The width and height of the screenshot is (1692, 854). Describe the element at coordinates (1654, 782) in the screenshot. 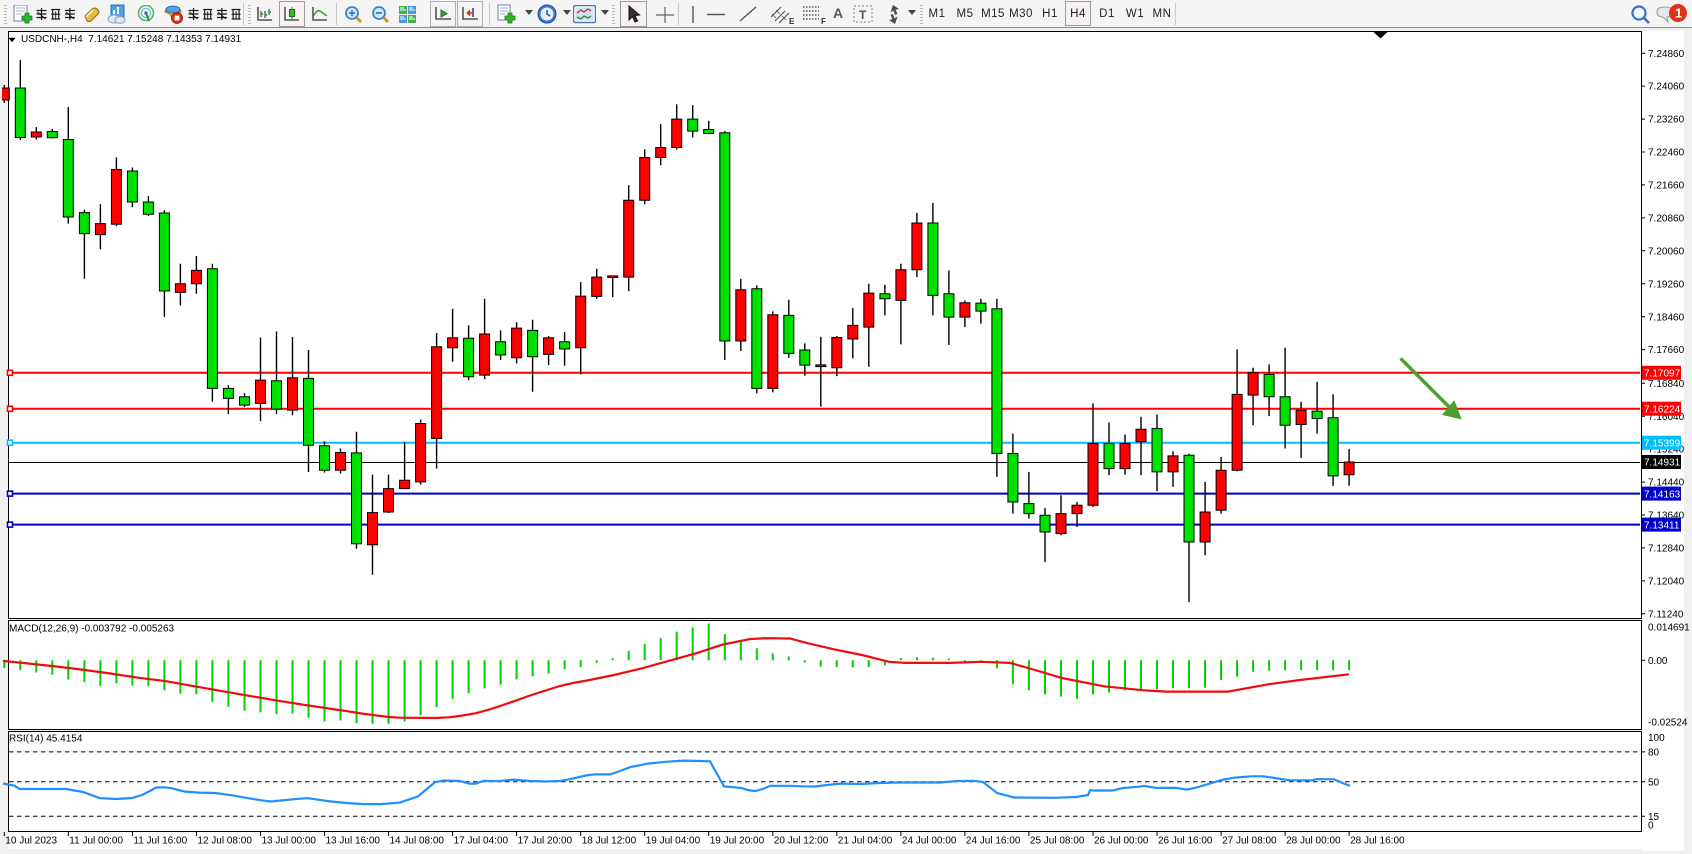

I see `svg-text: 50` at that location.